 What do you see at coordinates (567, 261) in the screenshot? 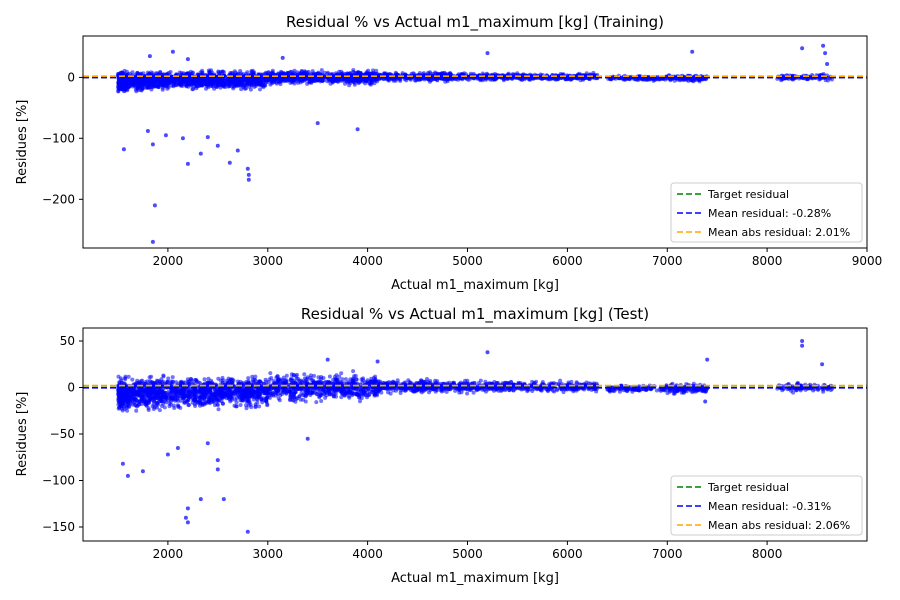
I see `x-tick-label: 6000` at bounding box center [567, 261].